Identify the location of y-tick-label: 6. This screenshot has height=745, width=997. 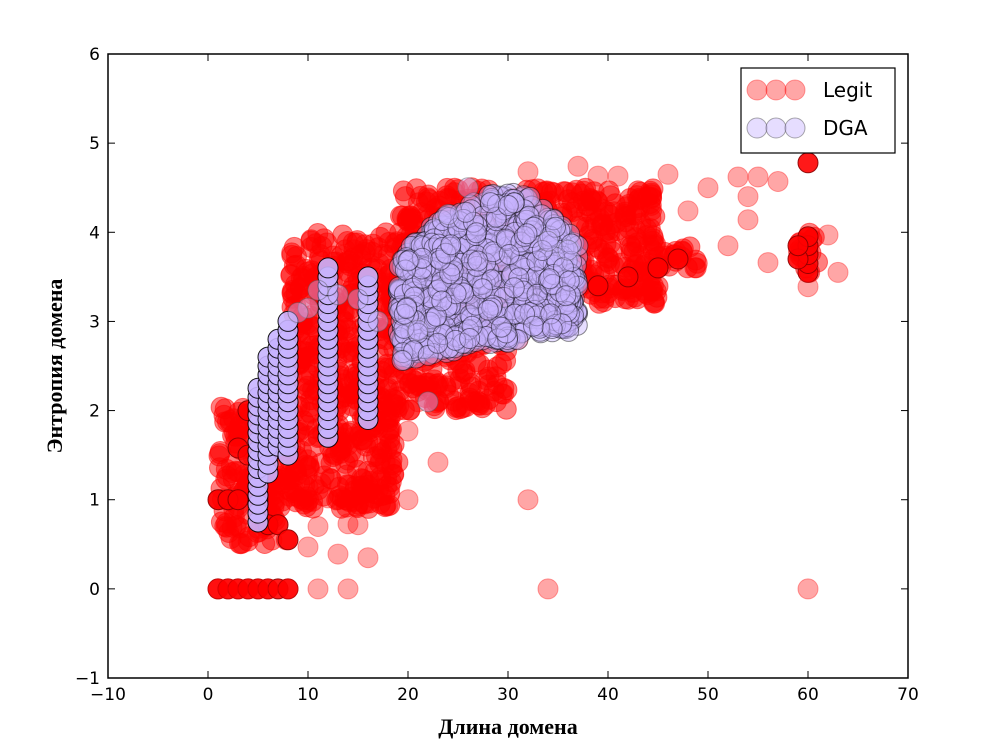
(94, 55).